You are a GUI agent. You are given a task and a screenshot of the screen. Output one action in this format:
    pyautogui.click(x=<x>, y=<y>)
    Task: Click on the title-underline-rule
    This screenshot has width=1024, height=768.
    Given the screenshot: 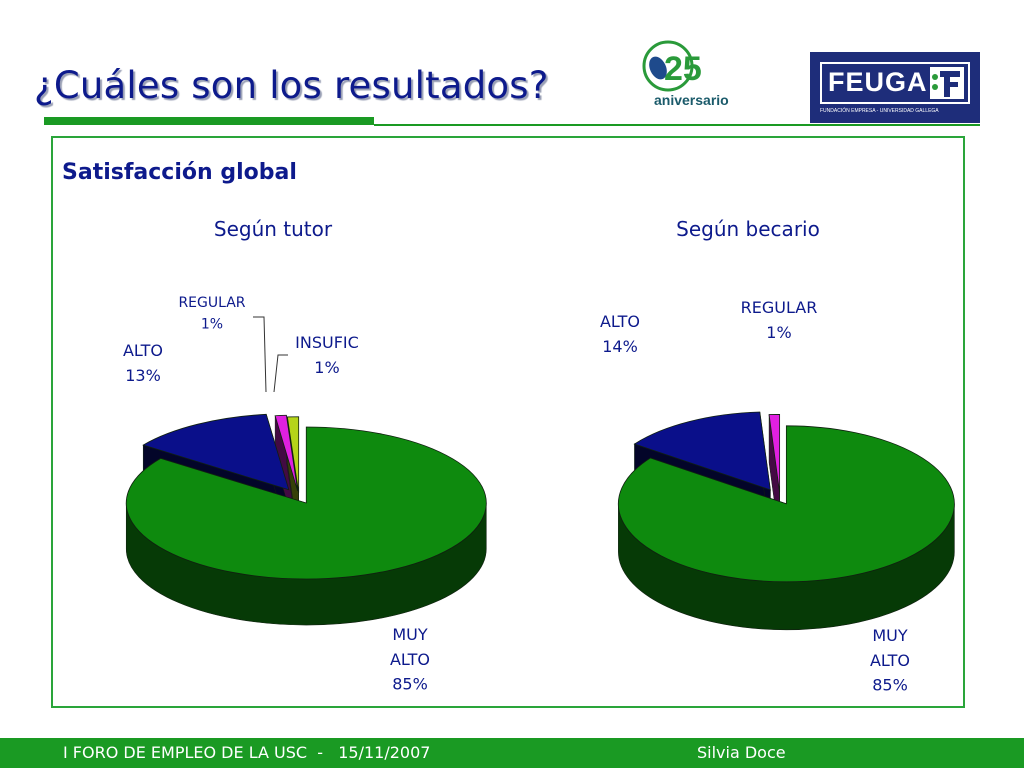 What is the action you would take?
    pyautogui.click(x=677, y=125)
    